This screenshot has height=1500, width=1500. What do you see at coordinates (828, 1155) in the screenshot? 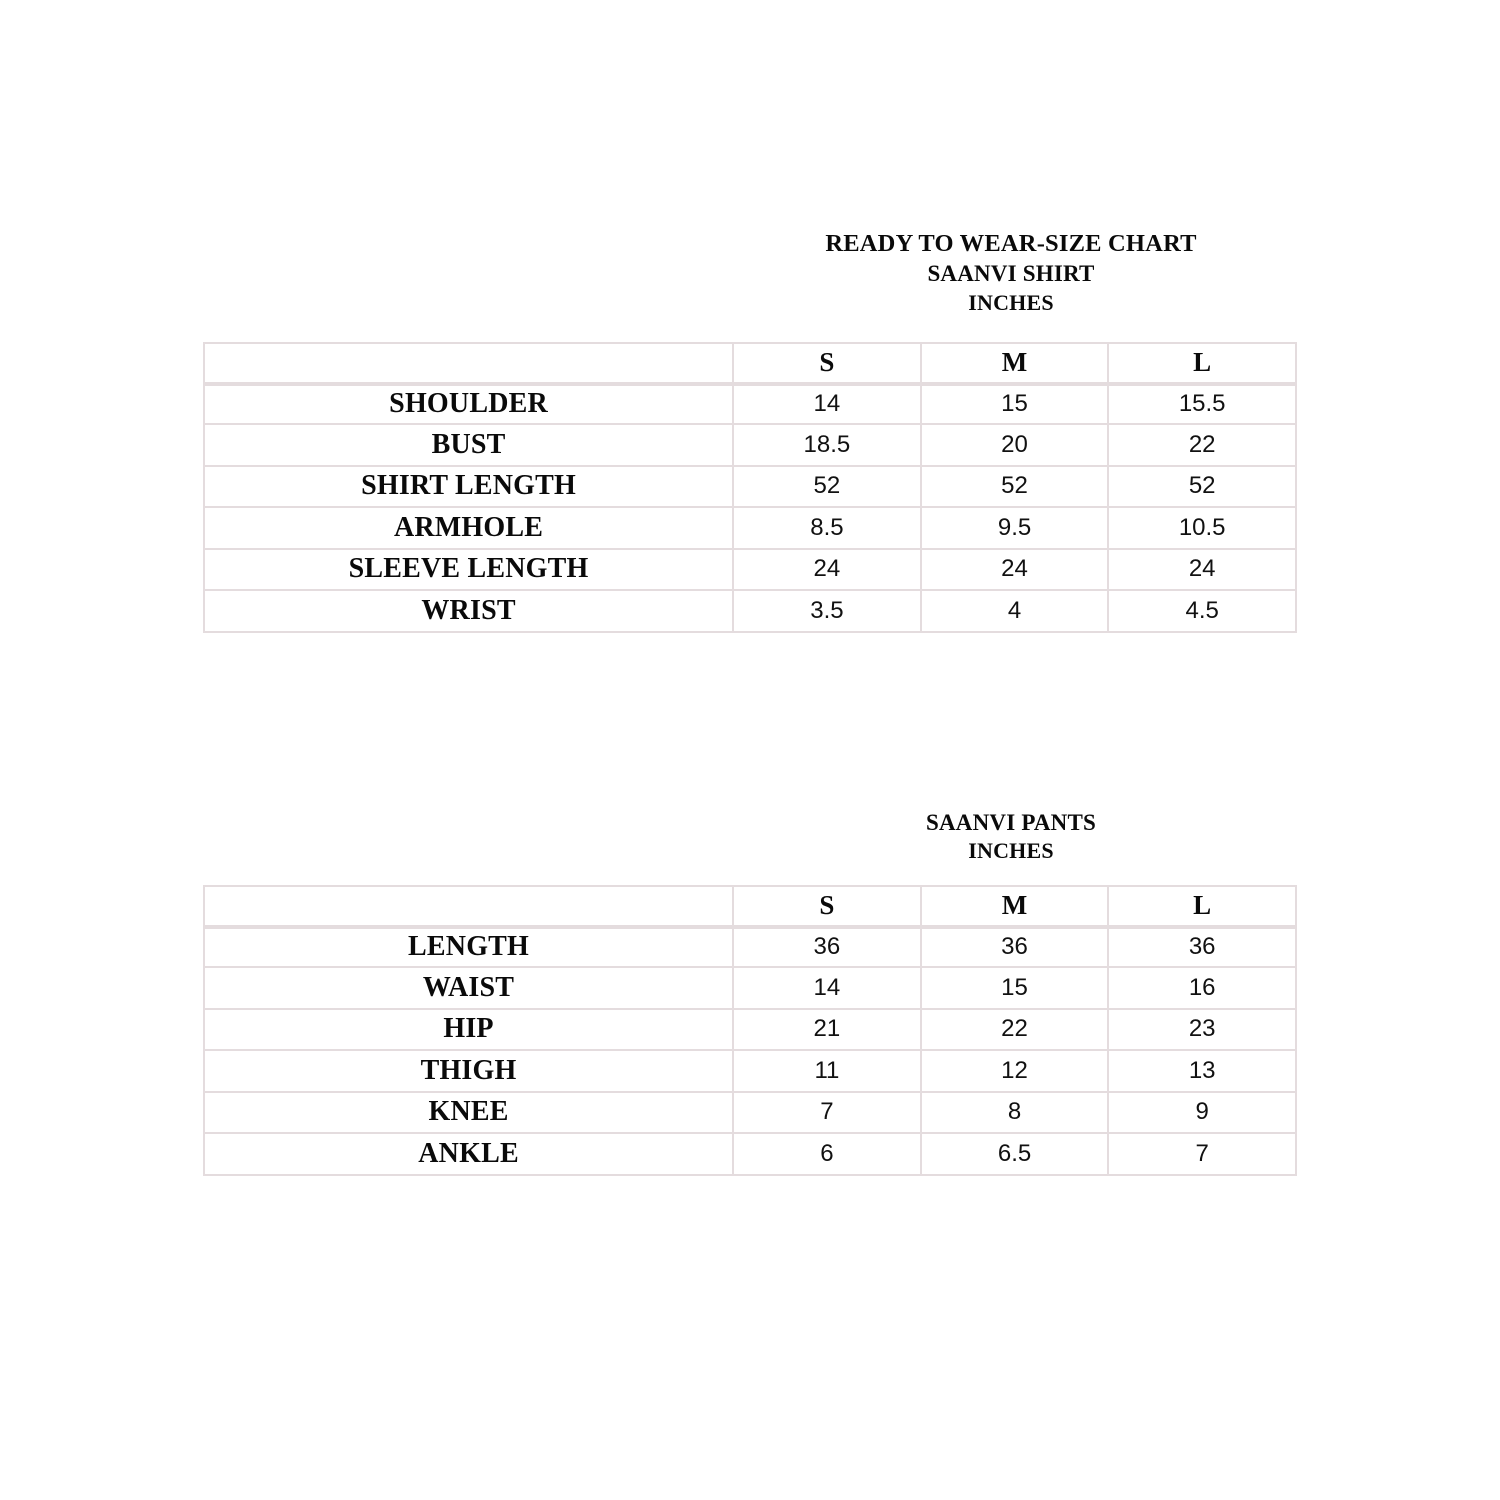
I see `cell-ankle-s: 6` at bounding box center [828, 1155].